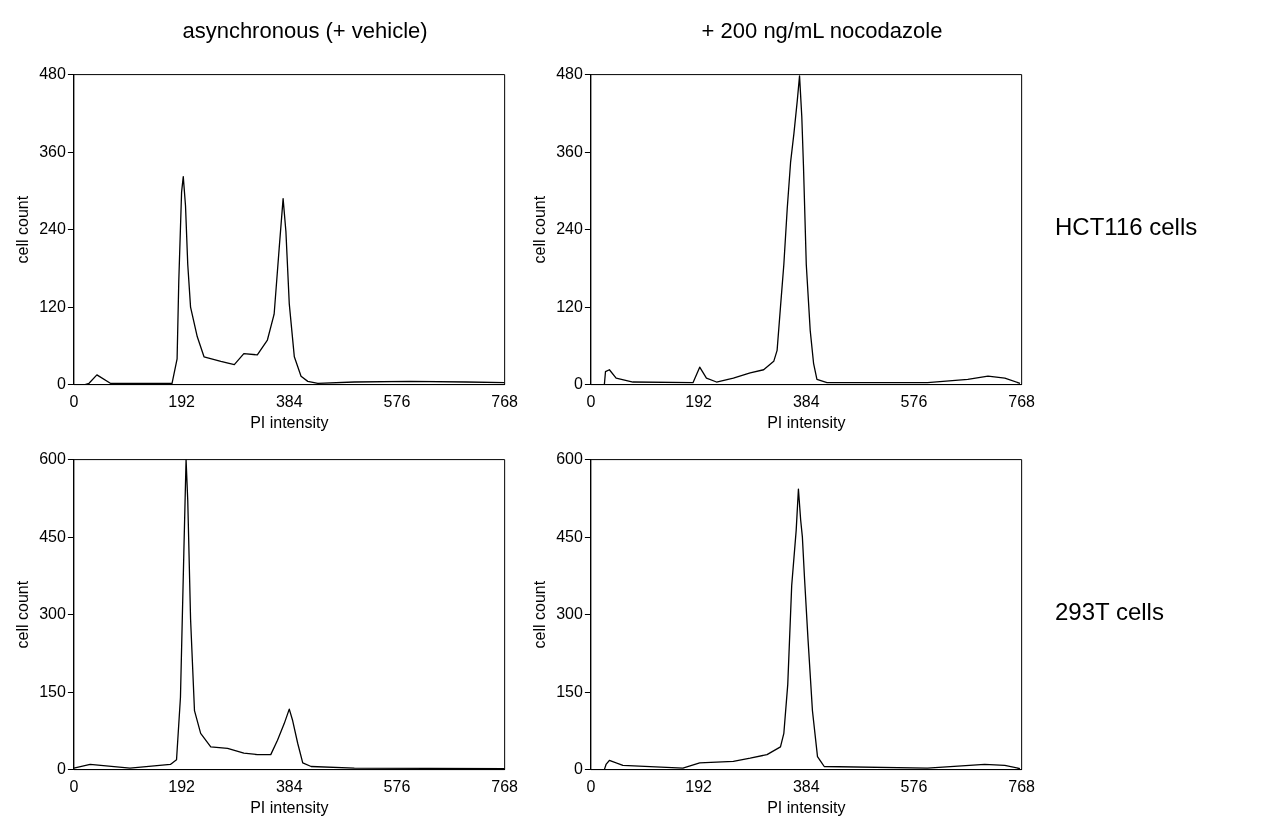 Image resolution: width=1272 pixels, height=828 pixels. I want to click on chart-title: + 200 ng/mL nocodazole, so click(822, 31).